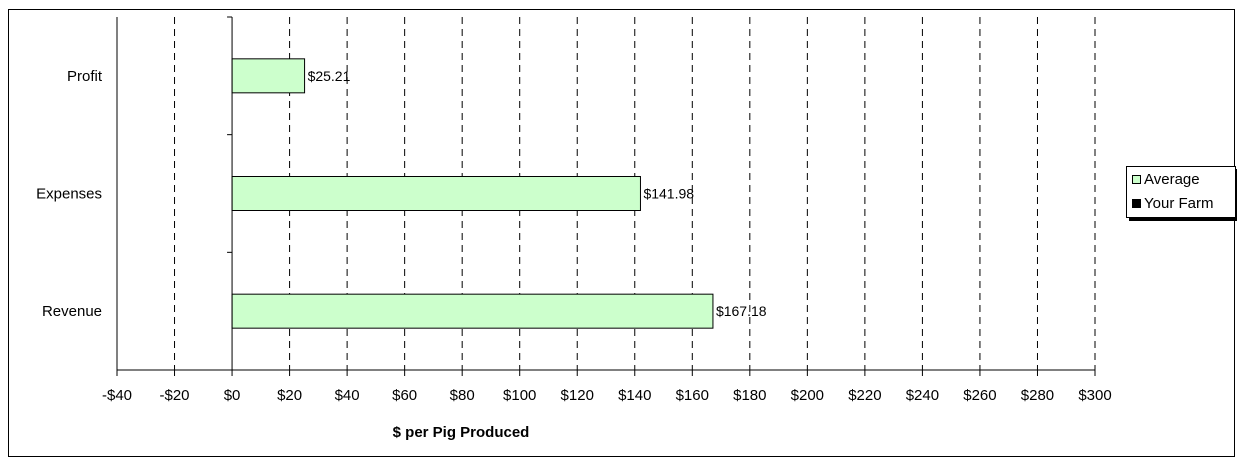 This screenshot has height=461, width=1237. Describe the element at coordinates (922, 395) in the screenshot. I see `x-tick-label: $240` at that location.